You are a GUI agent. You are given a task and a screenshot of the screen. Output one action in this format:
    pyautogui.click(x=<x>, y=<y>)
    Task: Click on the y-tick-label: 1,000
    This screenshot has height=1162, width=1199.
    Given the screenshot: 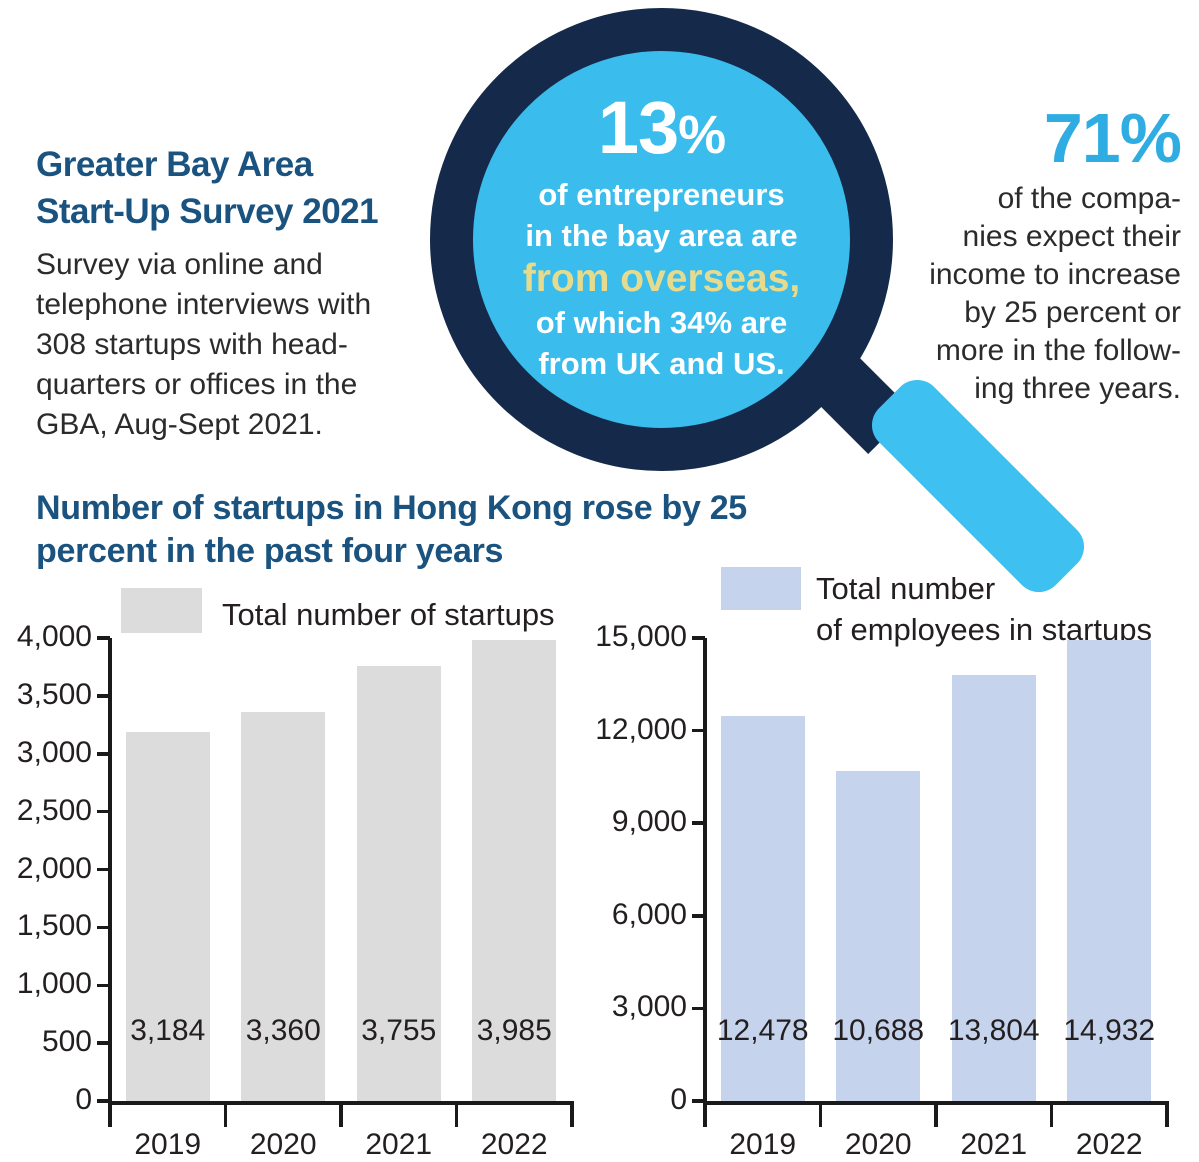 What is the action you would take?
    pyautogui.click(x=54, y=984)
    